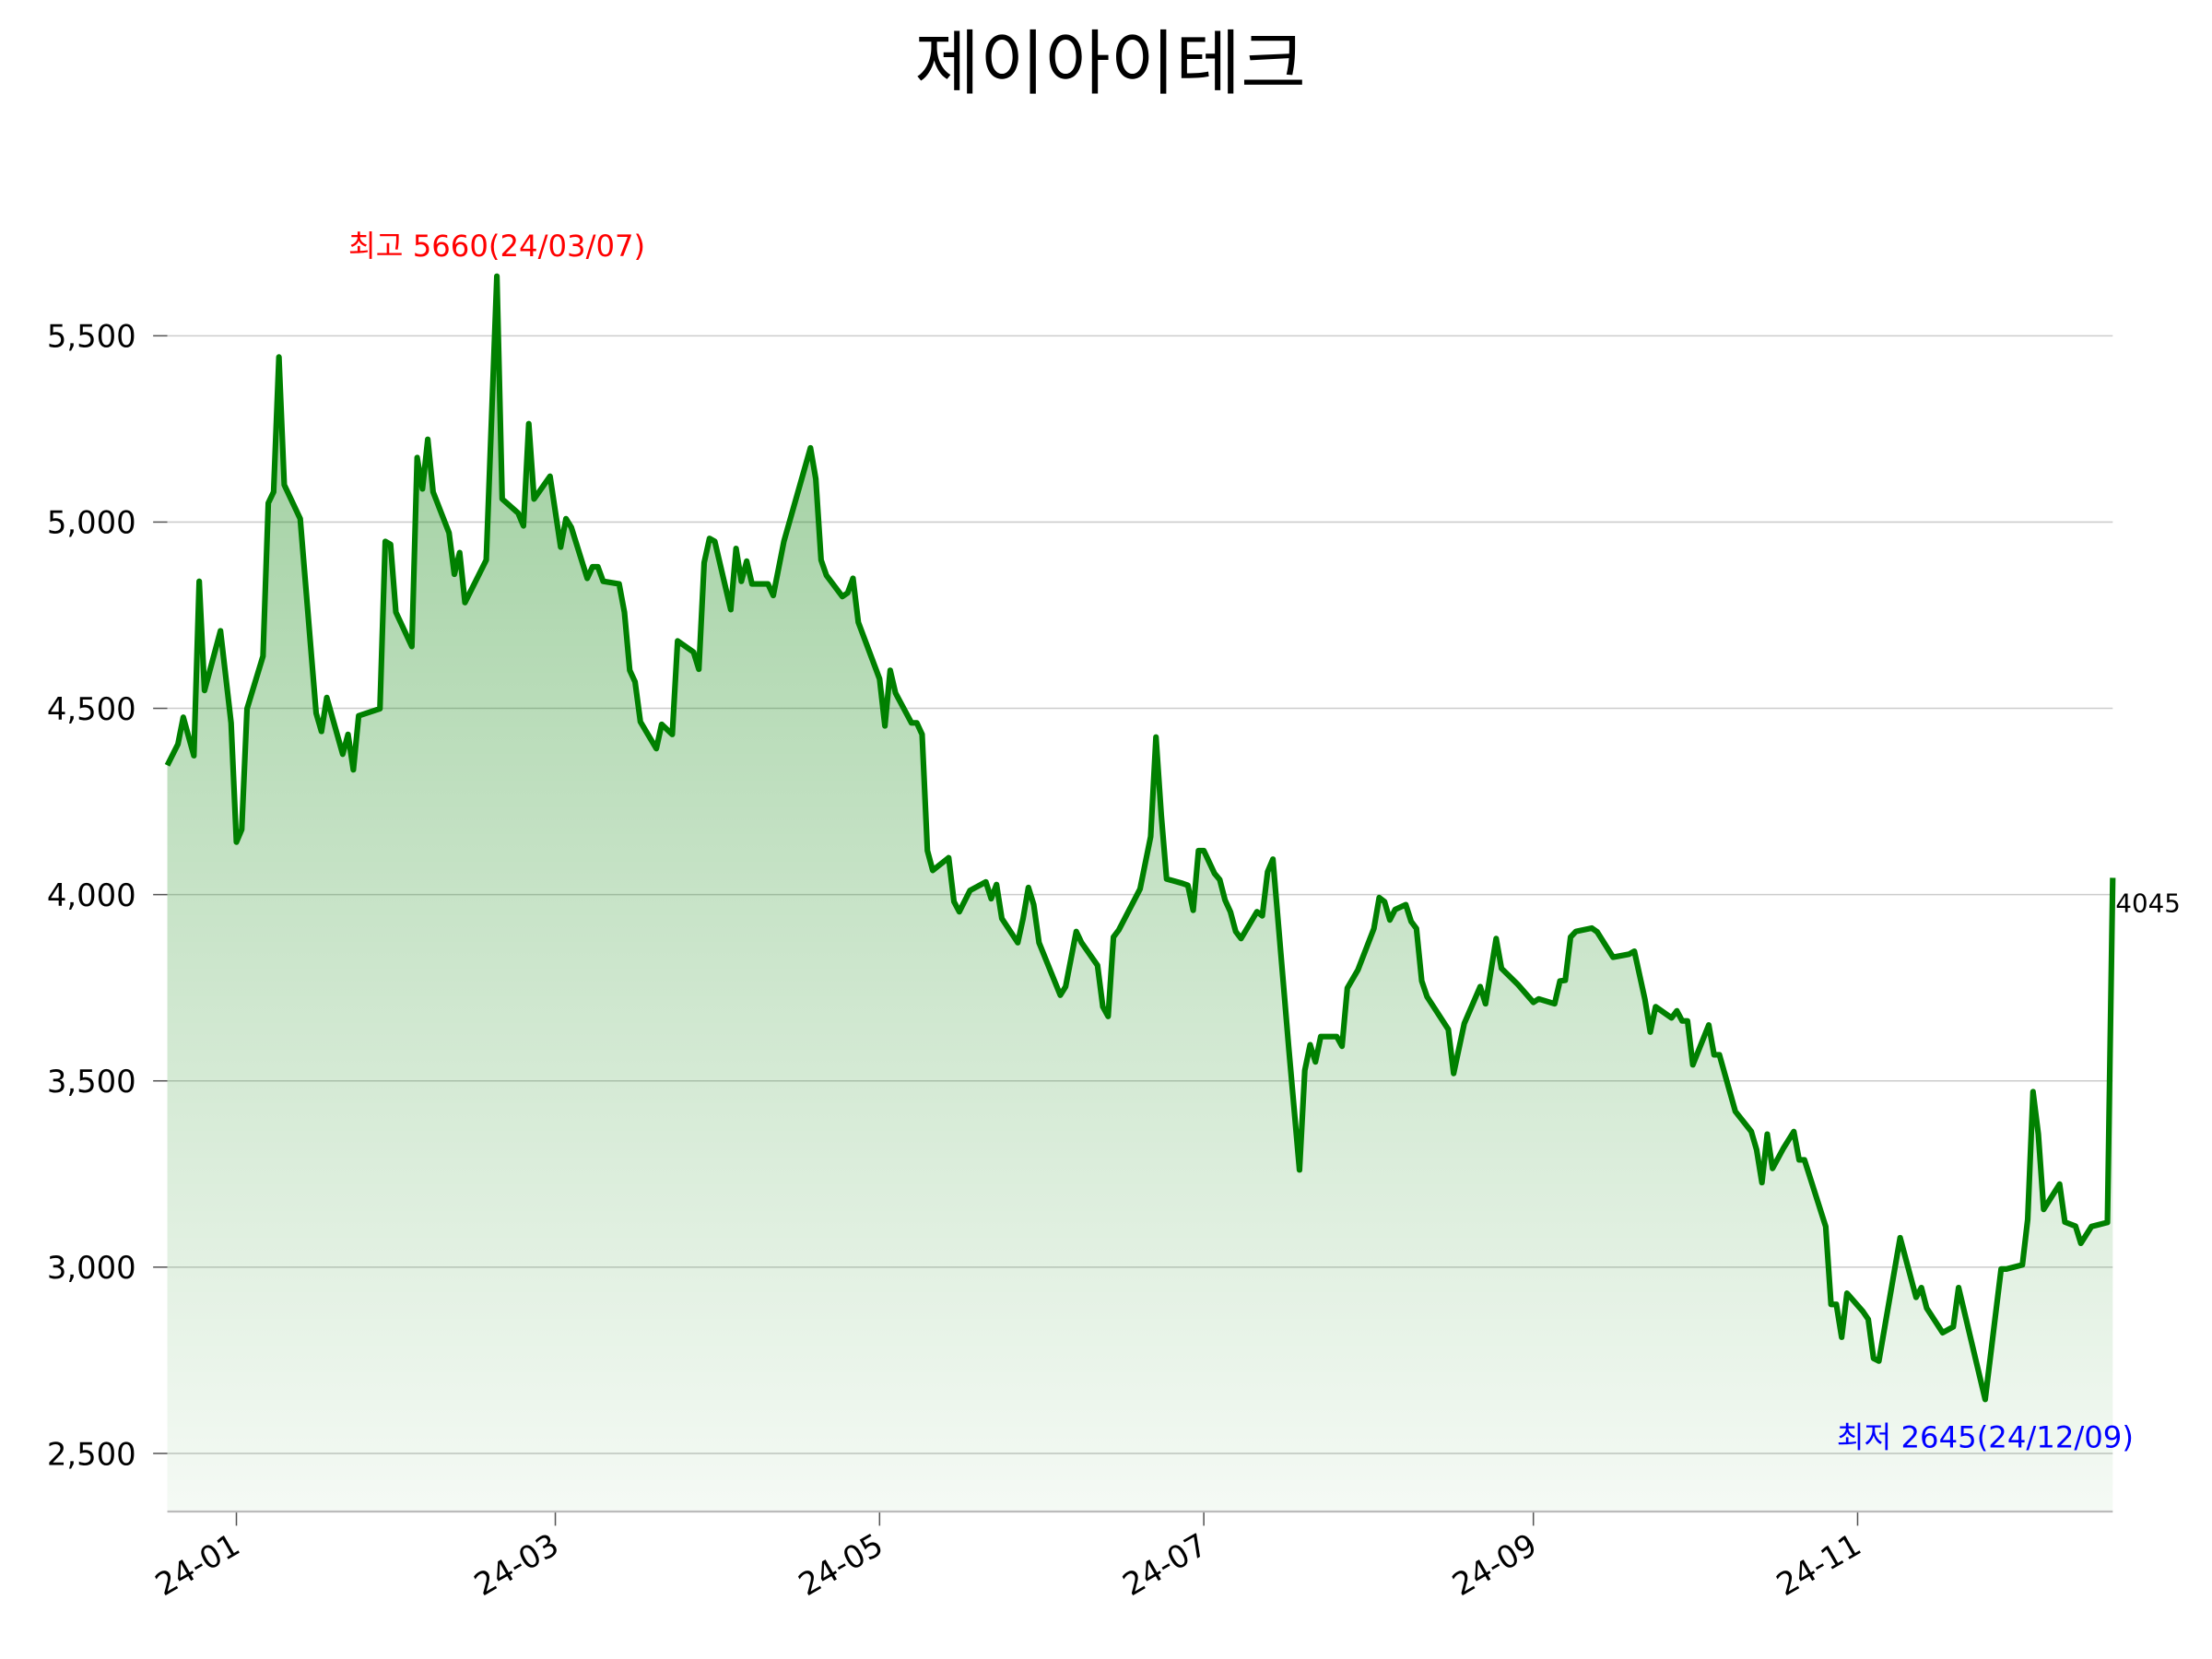 The image size is (2212, 1659). What do you see at coordinates (91, 895) in the screenshot?
I see `y-tick-label: 4,000` at bounding box center [91, 895].